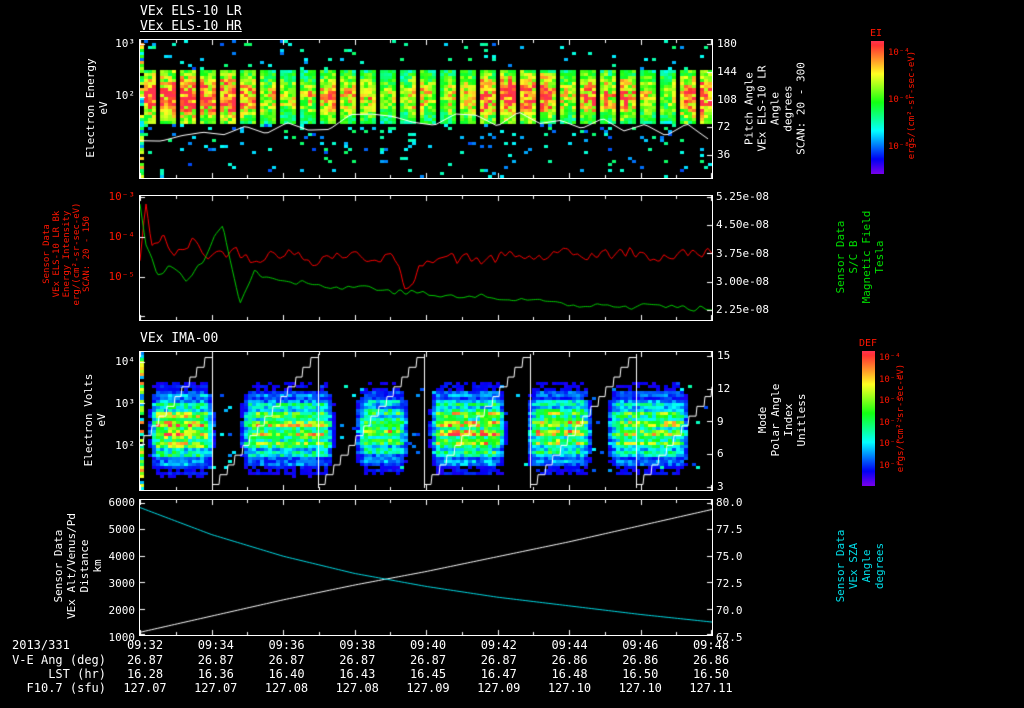 Image resolution: width=1024 pixels, height=708 pixels. What do you see at coordinates (737, 421) in the screenshot?
I see `p3-right-tick-labels: 15 12 9 6 3` at bounding box center [737, 421].